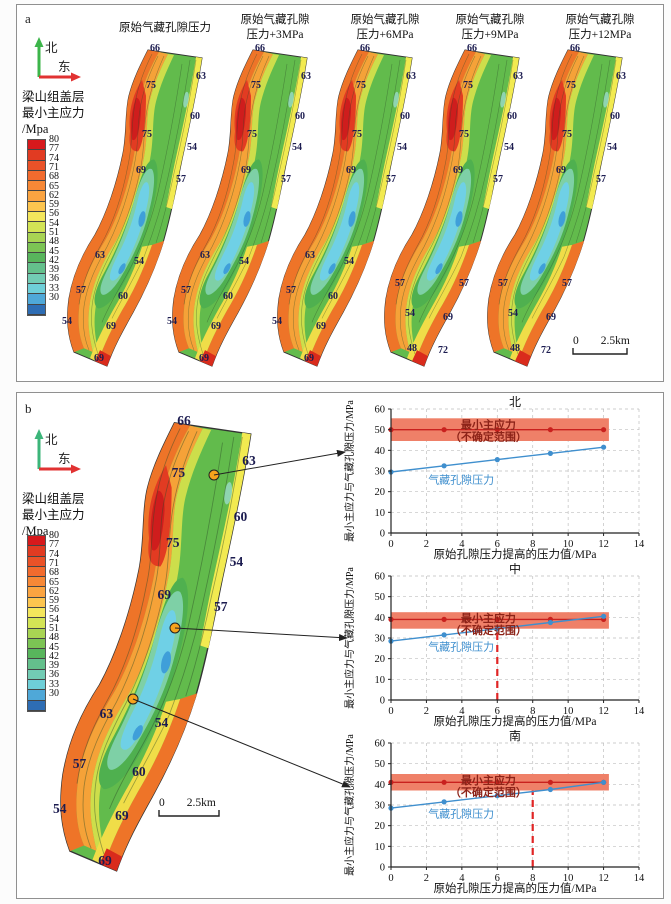 This screenshot has width=671, height=904. What do you see at coordinates (64, 459) in the screenshot?
I see `east-label: 东` at bounding box center [64, 459].